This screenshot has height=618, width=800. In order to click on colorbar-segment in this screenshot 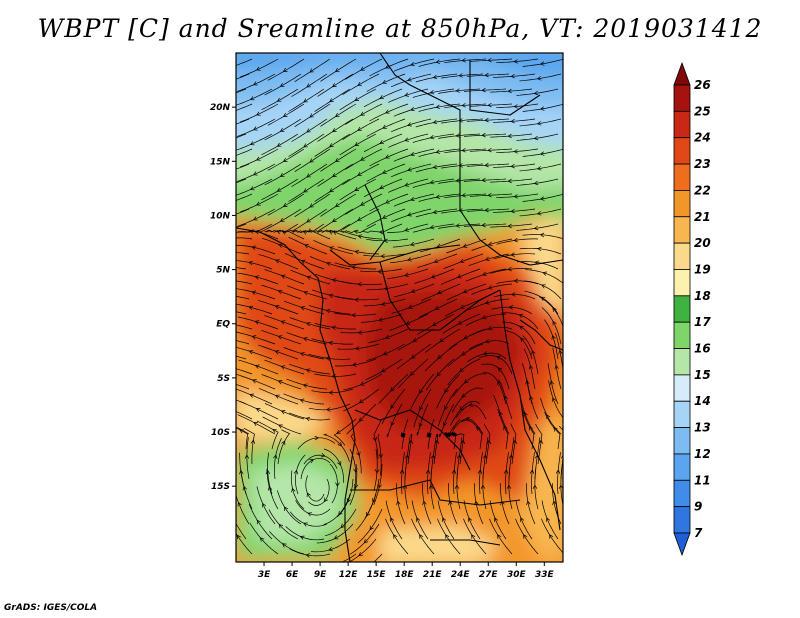, I will do `click(682, 177)`.